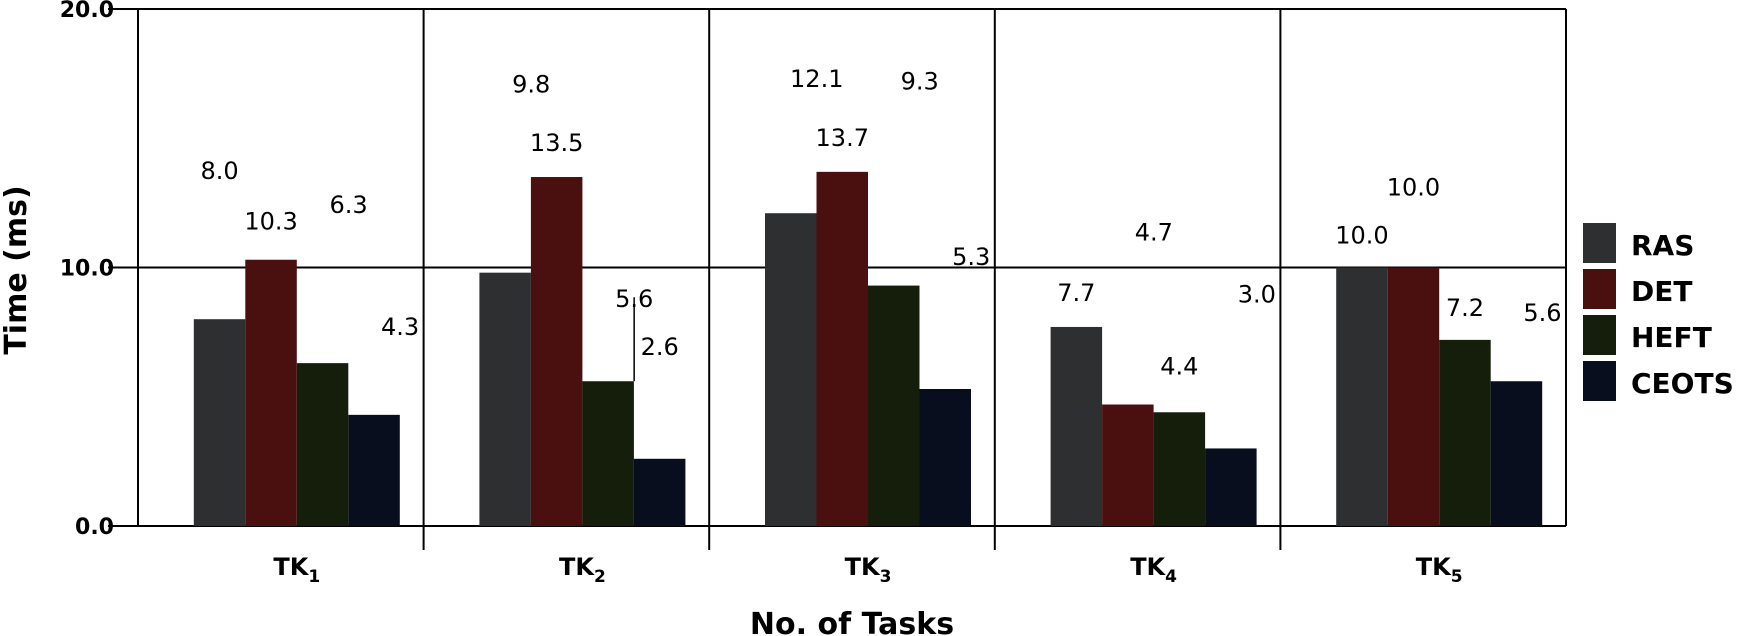 The image size is (1746, 636). Describe the element at coordinates (1658, 312) in the screenshot. I see `legend: RAS DET HEFT CEOTS` at that location.